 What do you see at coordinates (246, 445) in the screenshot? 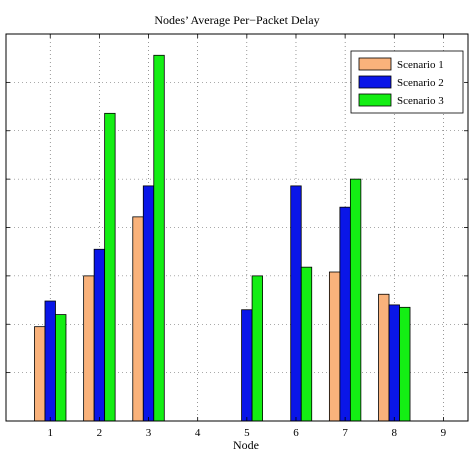
I see `x-axis-label: Node` at bounding box center [246, 445].